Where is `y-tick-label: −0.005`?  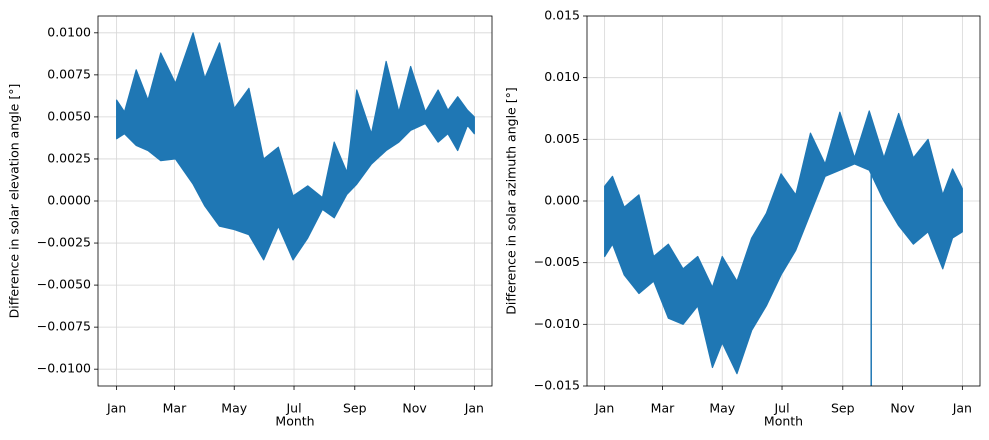
y-tick-label: −0.005 is located at coordinates (557, 261).